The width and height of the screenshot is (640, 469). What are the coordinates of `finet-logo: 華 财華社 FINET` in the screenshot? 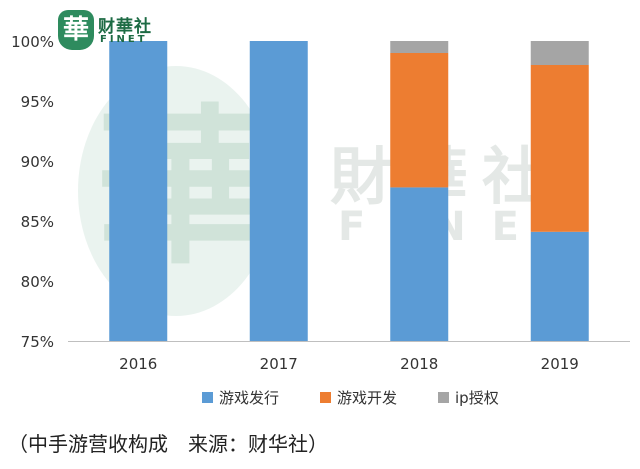 It's located at (114, 34).